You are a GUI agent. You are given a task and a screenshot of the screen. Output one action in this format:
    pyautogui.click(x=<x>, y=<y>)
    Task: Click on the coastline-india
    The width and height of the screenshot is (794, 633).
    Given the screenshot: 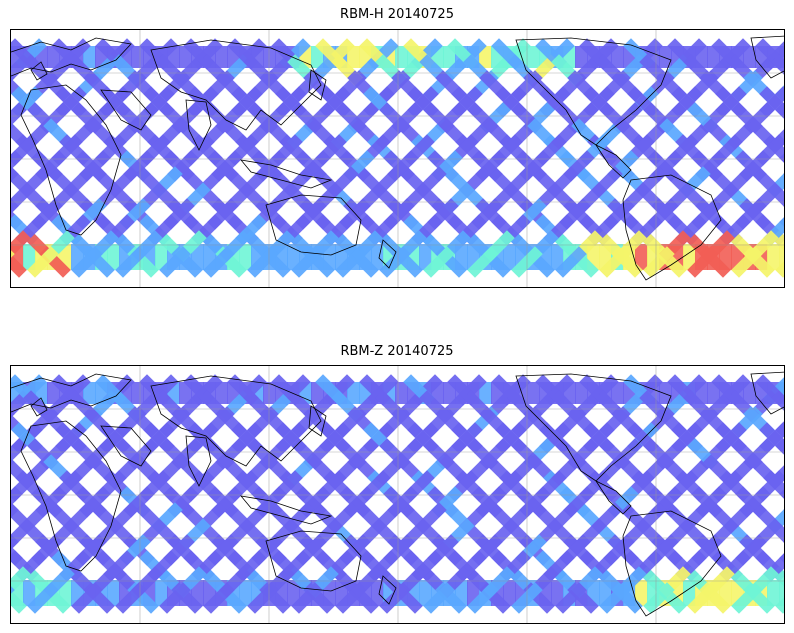 What is the action you would take?
    pyautogui.click(x=198, y=125)
    